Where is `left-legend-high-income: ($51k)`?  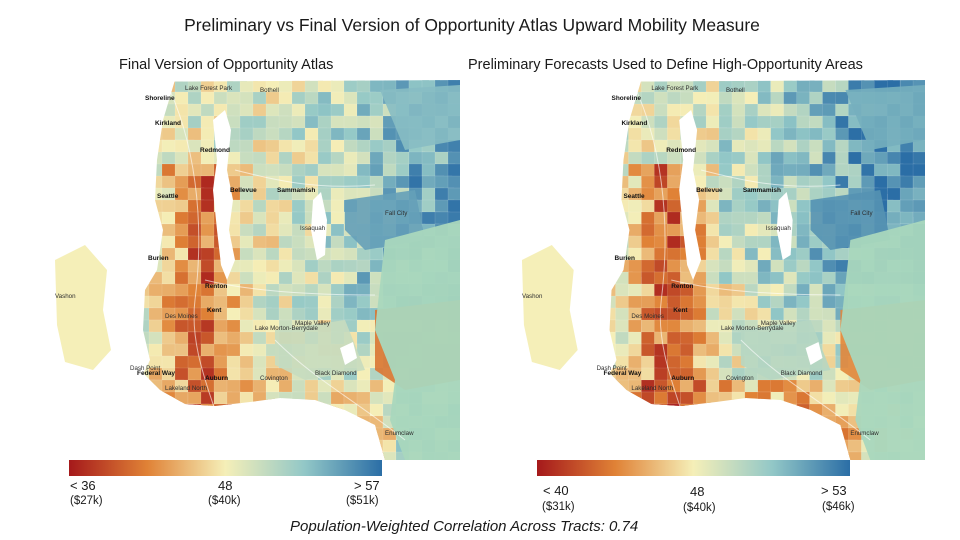 left-legend-high-income: ($51k) is located at coordinates (362, 501).